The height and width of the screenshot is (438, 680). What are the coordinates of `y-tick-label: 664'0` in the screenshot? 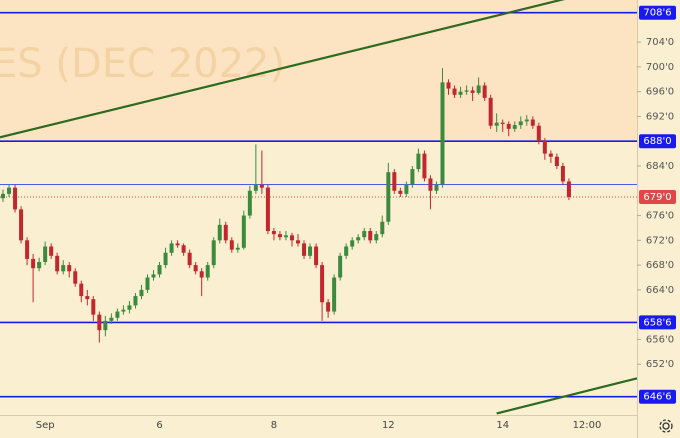 It's located at (660, 290).